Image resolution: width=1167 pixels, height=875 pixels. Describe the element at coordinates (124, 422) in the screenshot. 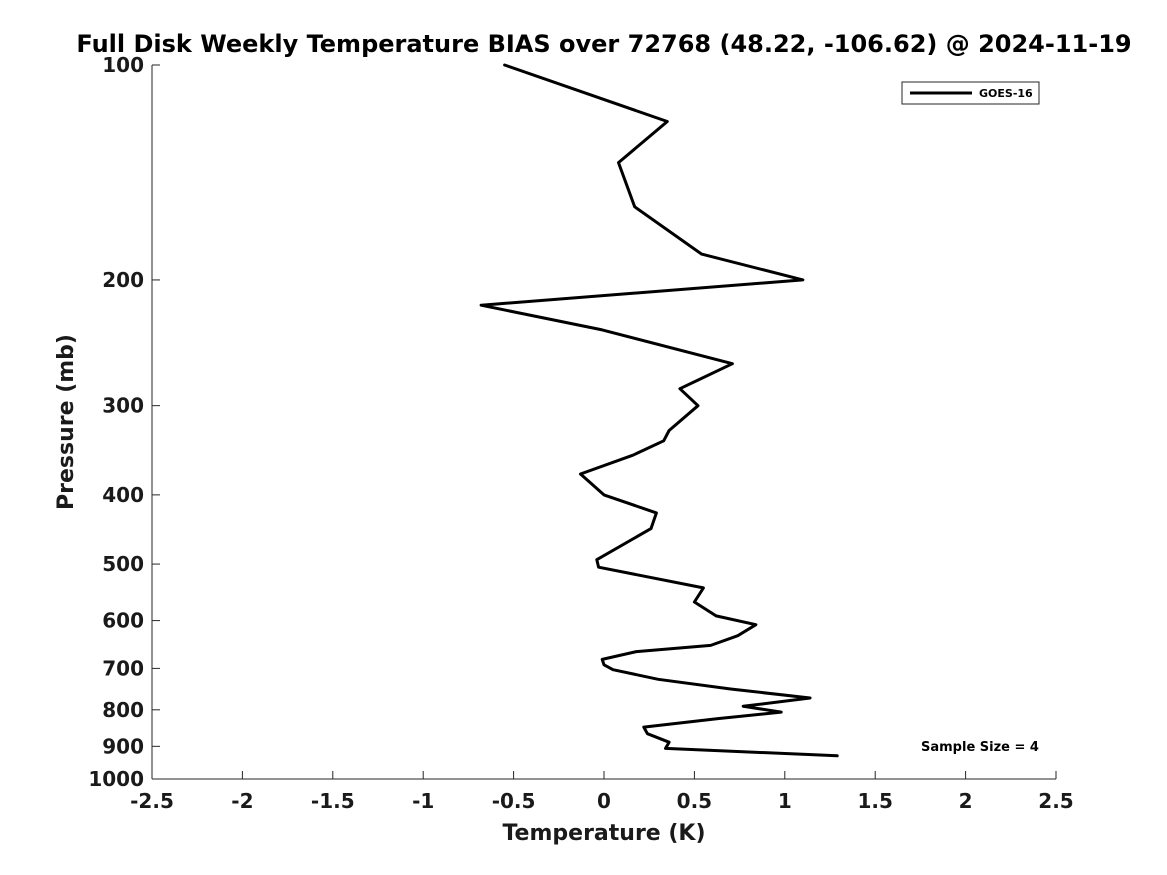

I see `y-ticks: 100 200 300 400 500 600 700 800 900 1000` at that location.